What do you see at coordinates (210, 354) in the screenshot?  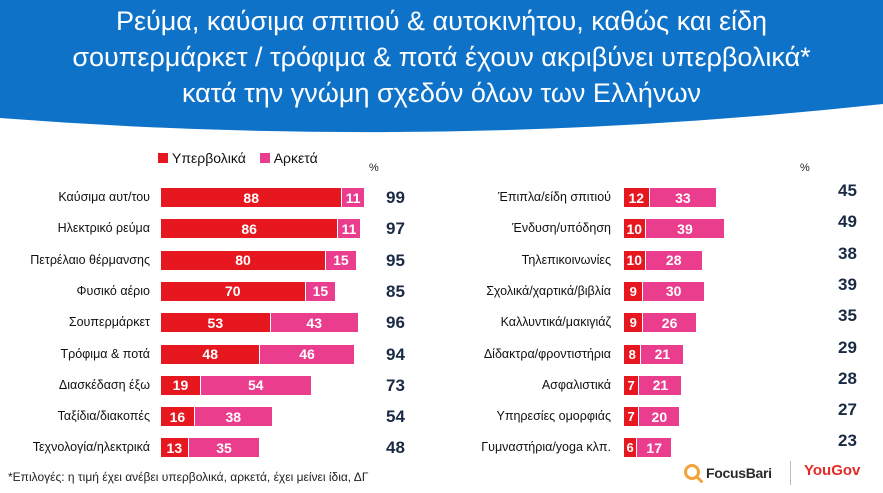 I see `bar-segment-very: 48` at bounding box center [210, 354].